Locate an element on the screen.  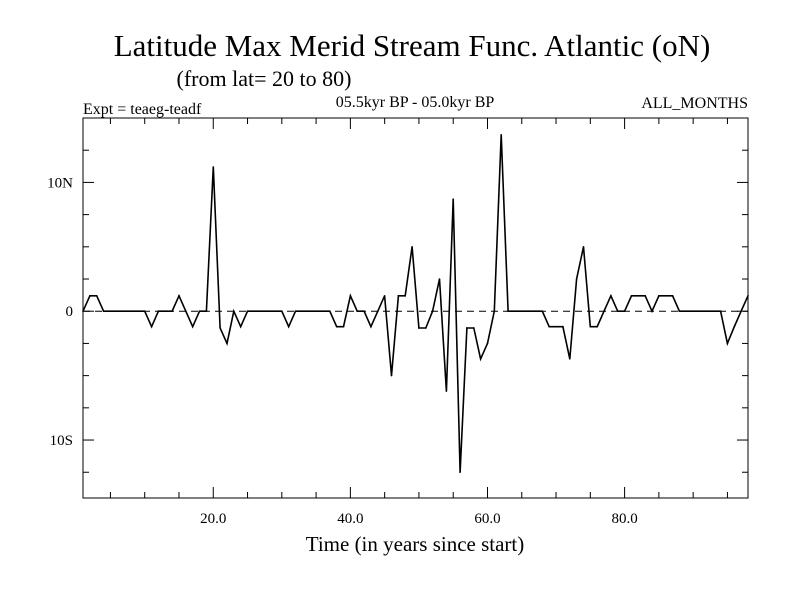
chart-subtitle: (from lat= 20 to 80) is located at coordinates (264, 78).